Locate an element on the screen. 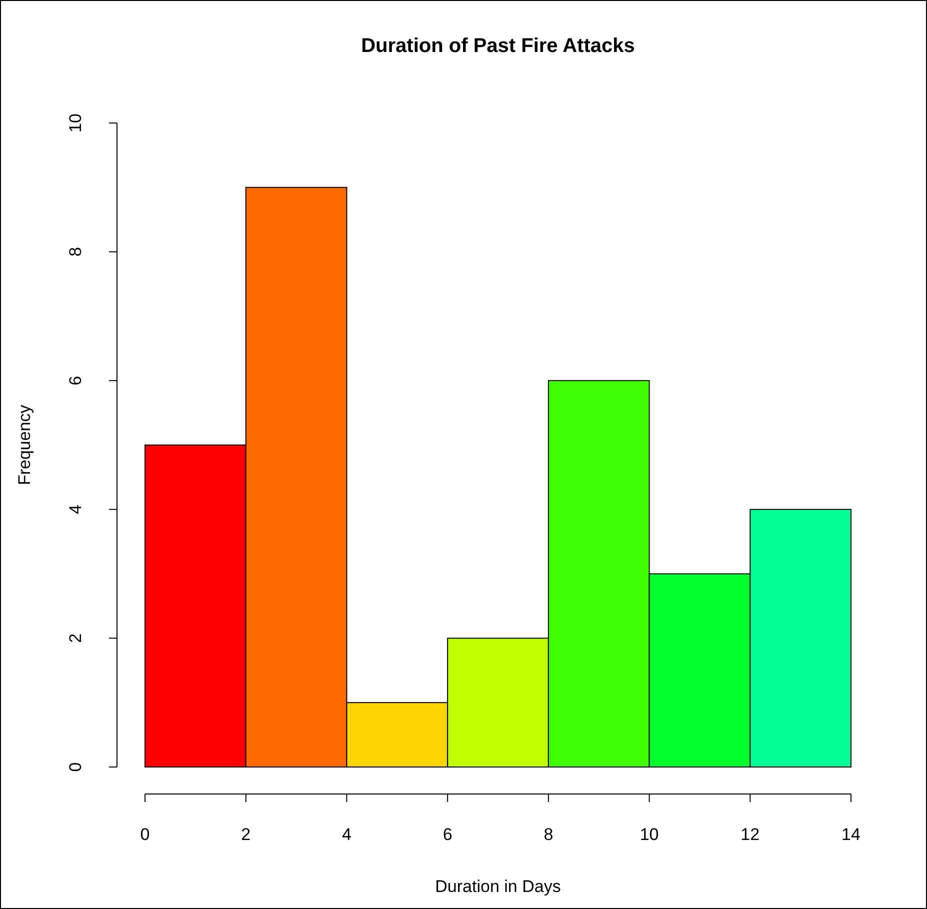  y-tick-label: 10 is located at coordinates (75, 123).